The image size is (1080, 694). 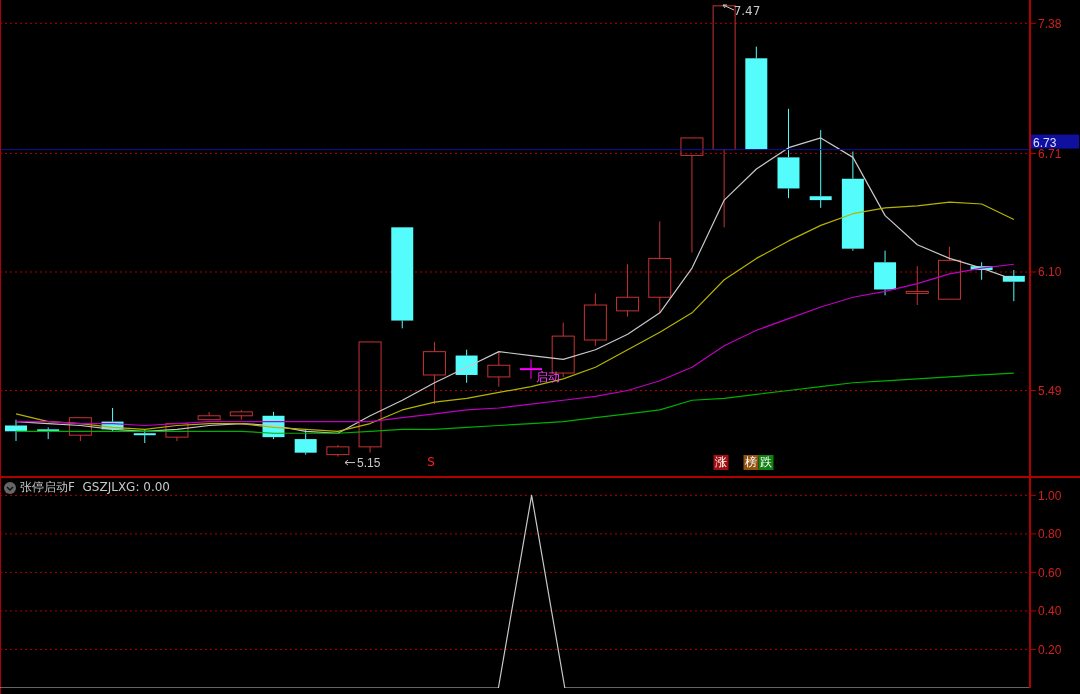 I want to click on chart-title: 张停启动F GSZJLXG: 0.00, so click(x=95, y=487).